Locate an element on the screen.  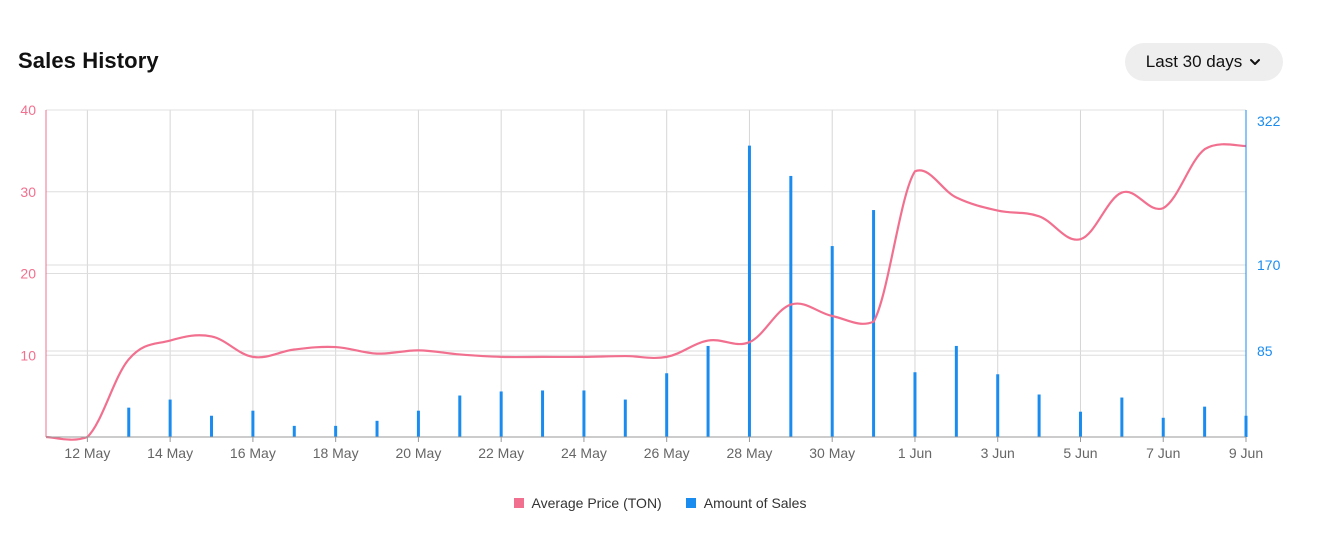
legend-swatch-sales is located at coordinates (690, 503).